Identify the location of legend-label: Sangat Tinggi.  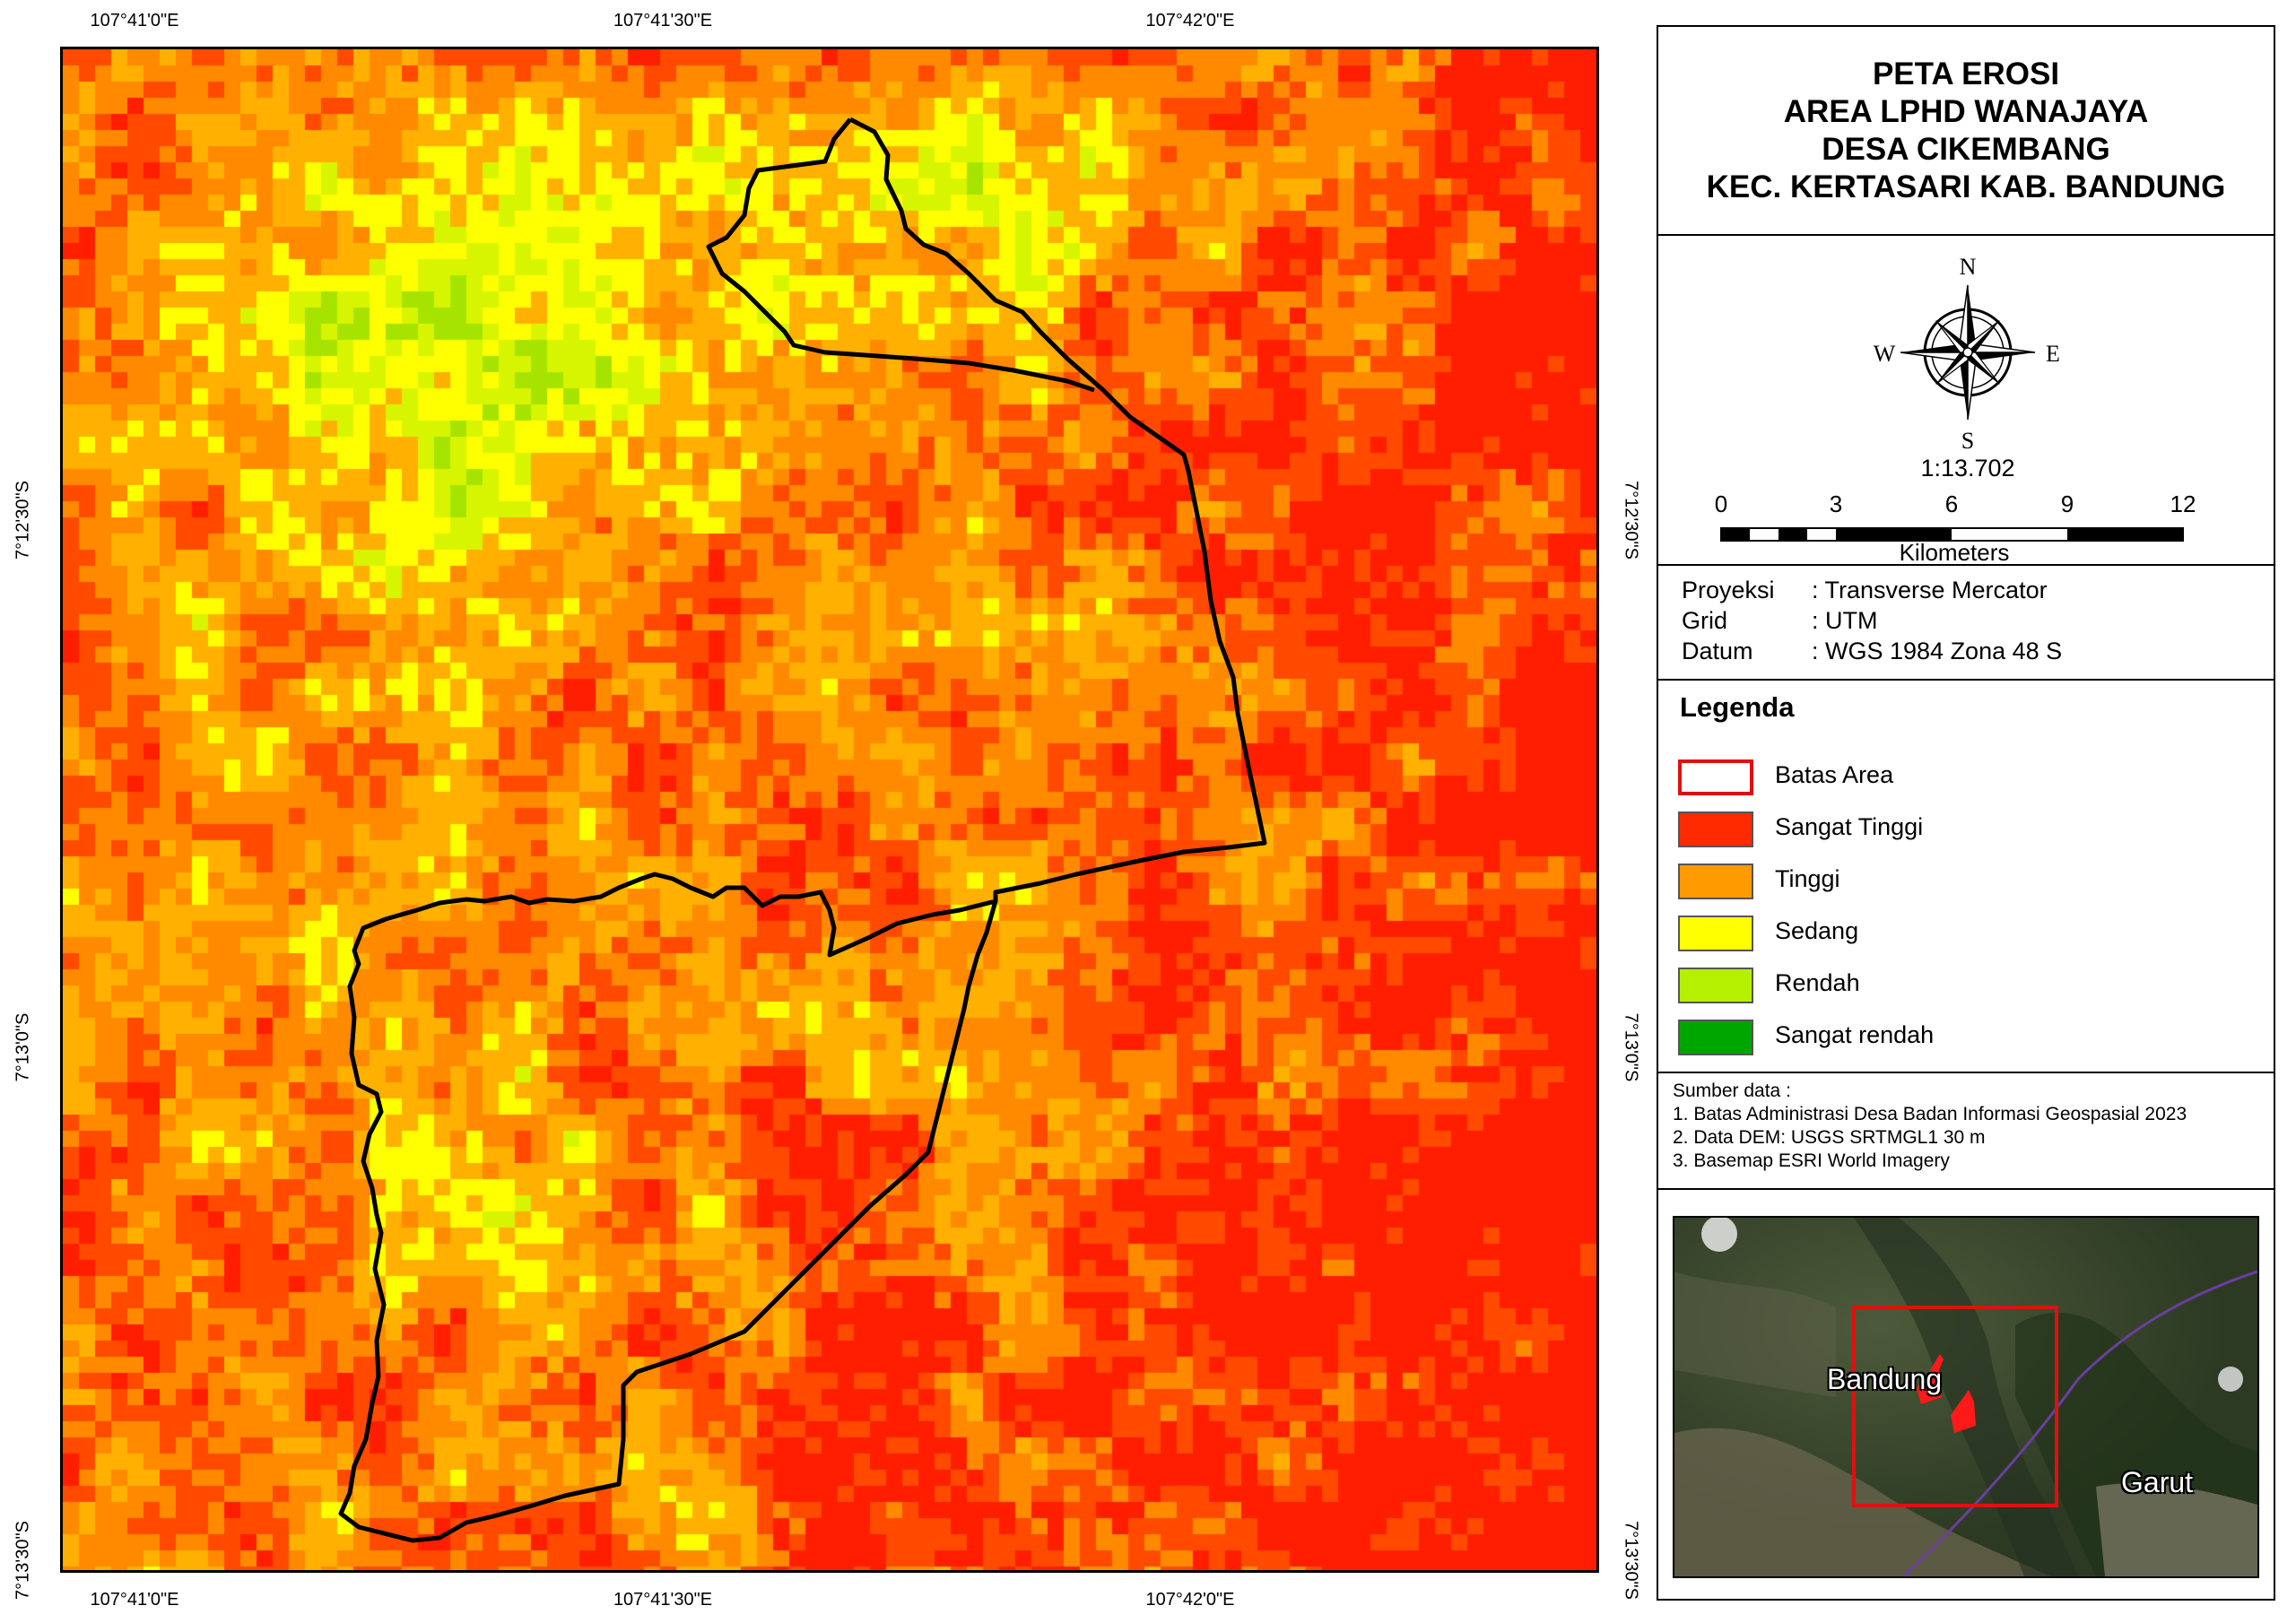
(1849, 826).